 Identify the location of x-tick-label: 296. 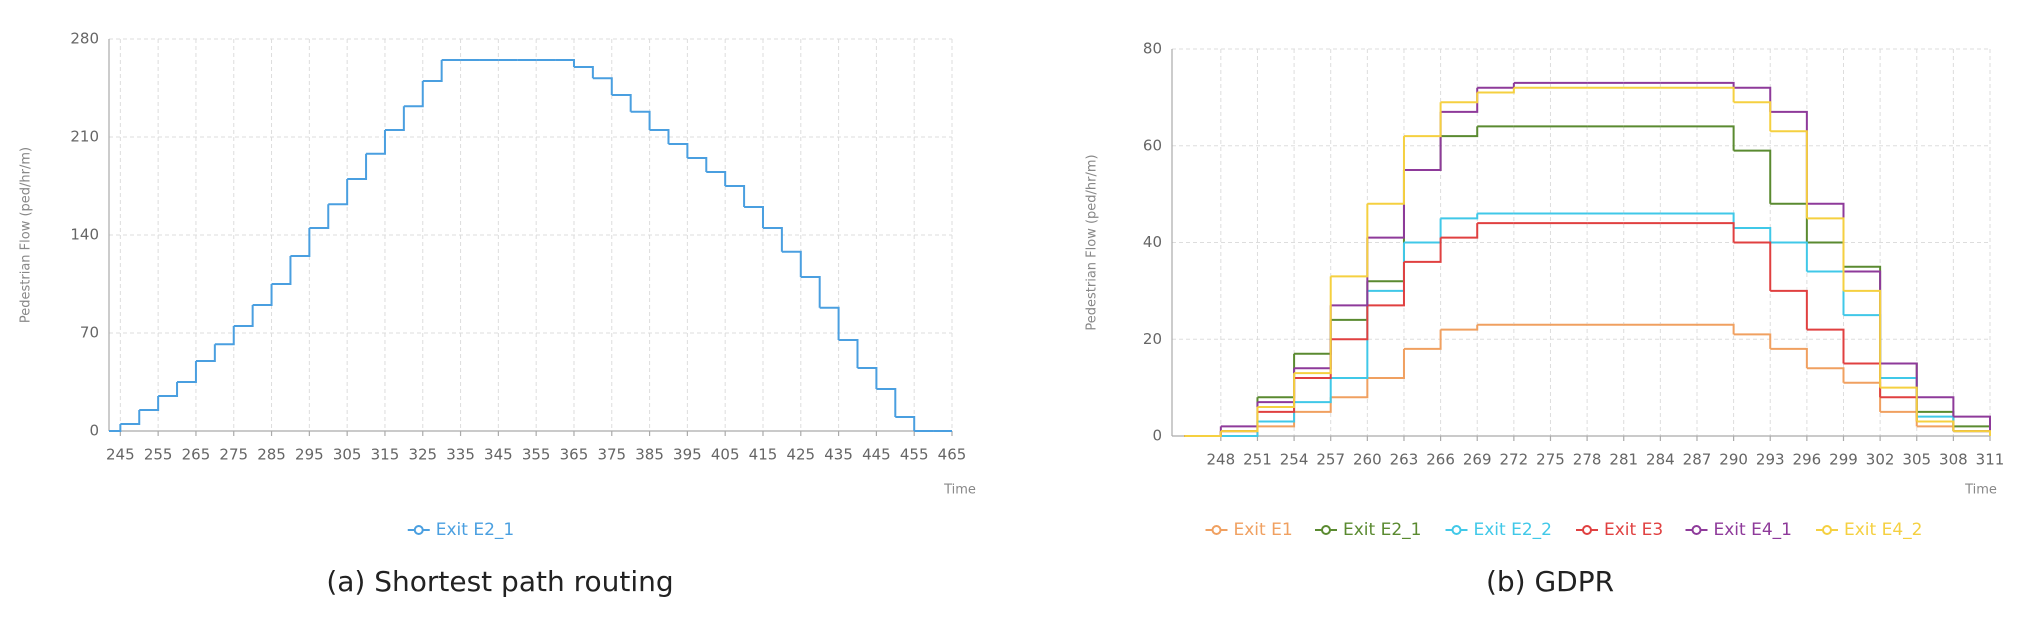
(1807, 460).